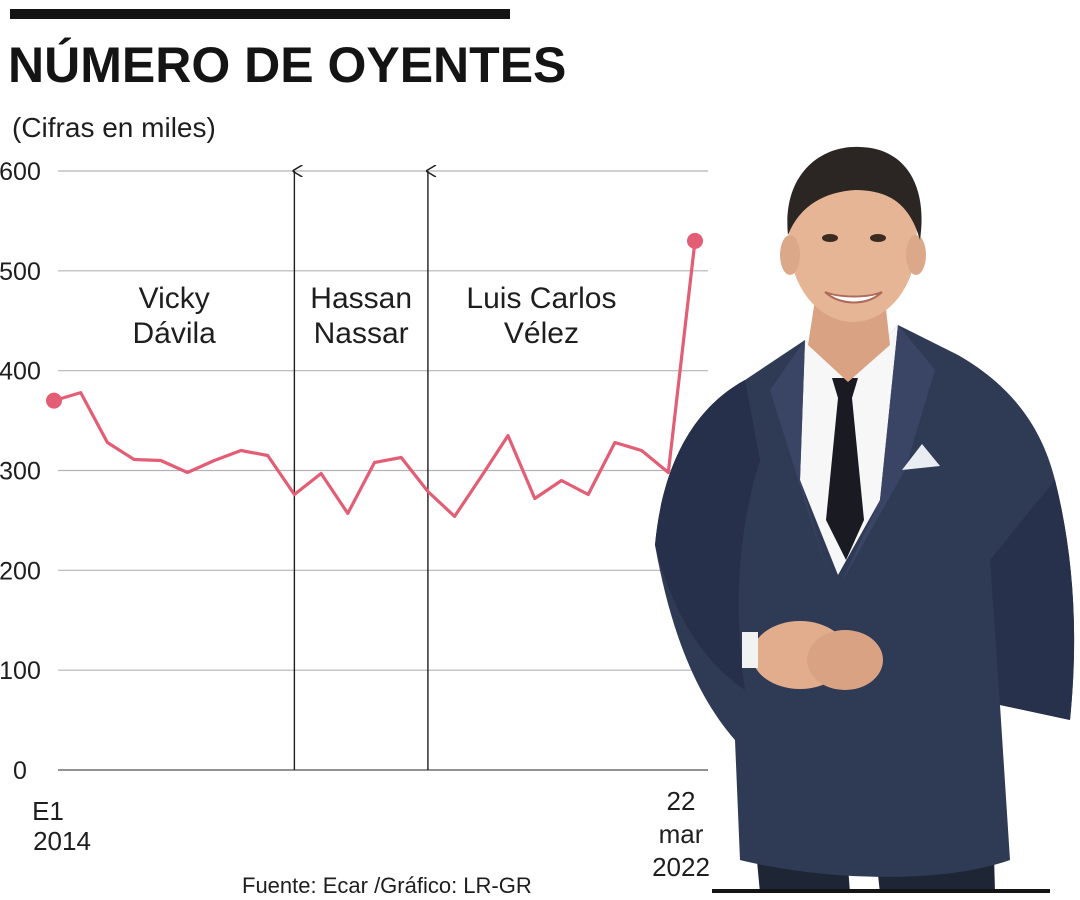  I want to click on source-note: Fuente: Ecar /Gráfico: LR-GR, so click(387, 885).